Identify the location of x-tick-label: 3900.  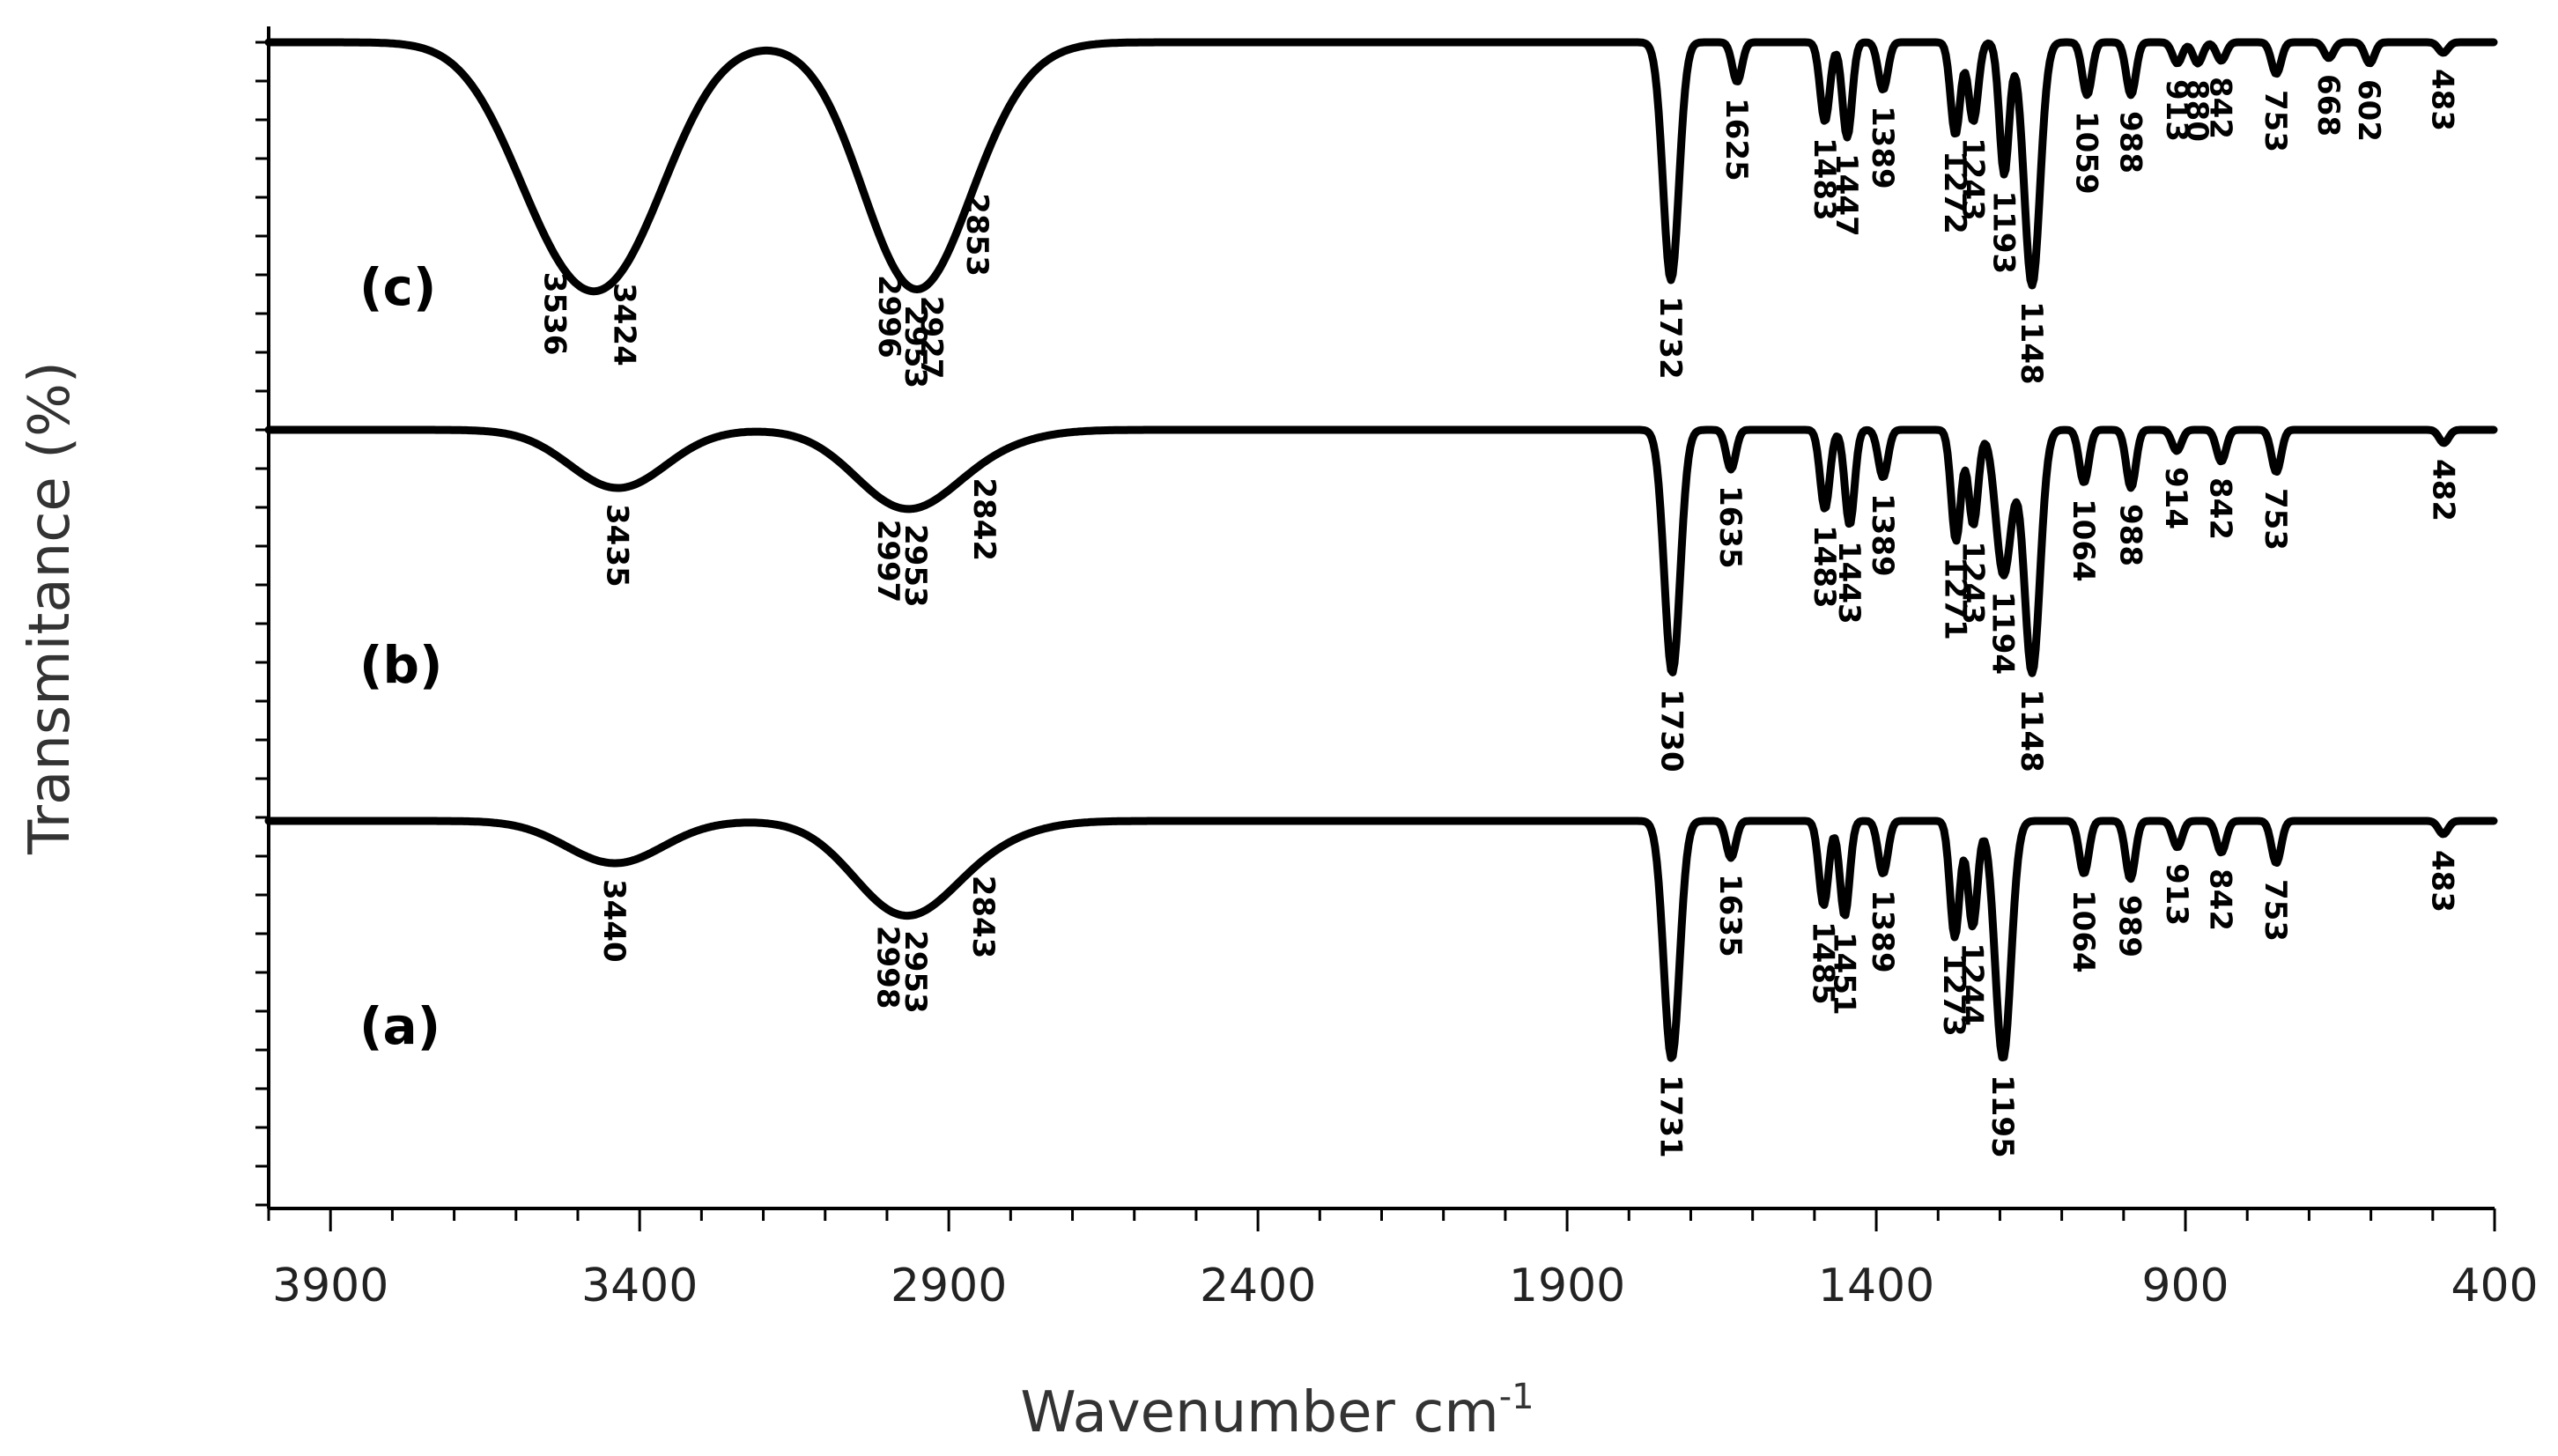
(330, 1286).